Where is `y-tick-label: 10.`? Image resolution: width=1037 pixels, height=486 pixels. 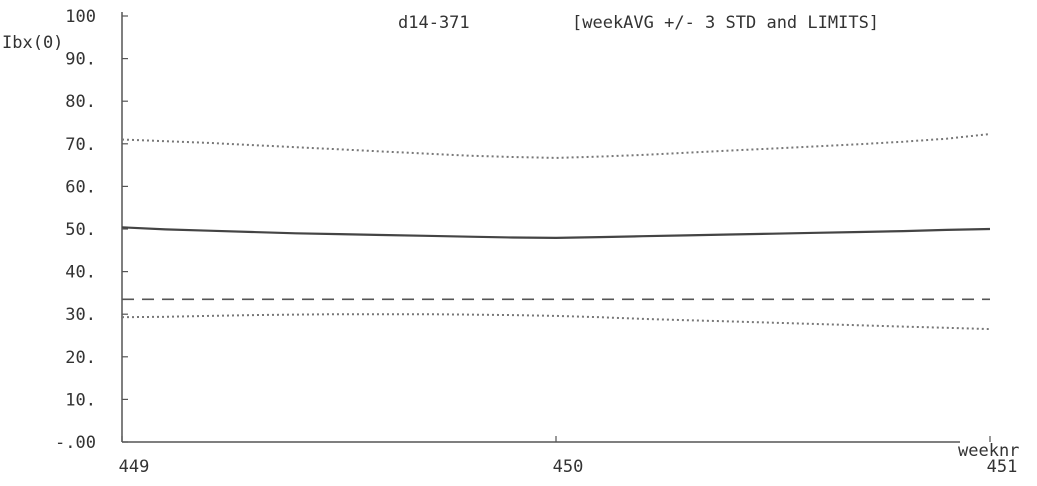 y-tick-label: 10. is located at coordinates (80, 400).